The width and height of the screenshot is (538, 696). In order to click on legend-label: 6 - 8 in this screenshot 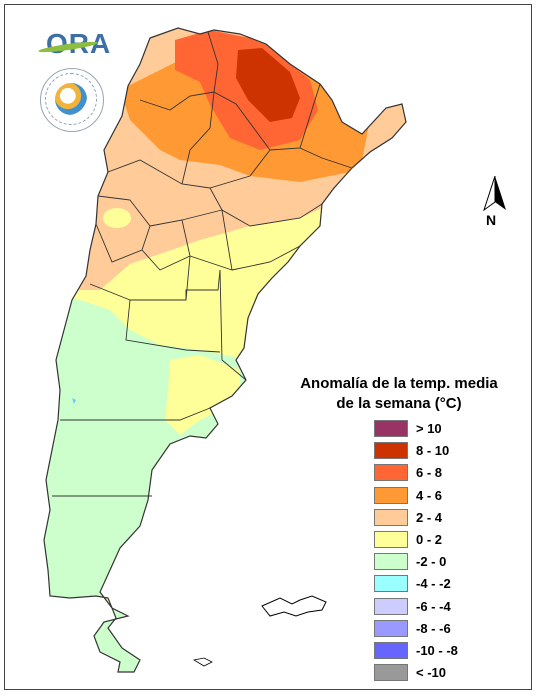, I will do `click(429, 473)`.